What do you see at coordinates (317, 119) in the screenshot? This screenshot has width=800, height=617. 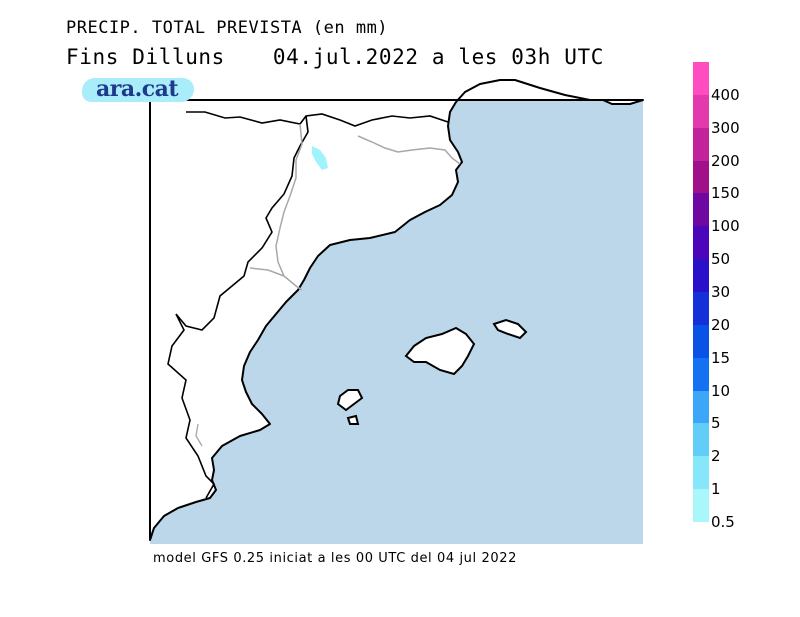 I see `northern-border` at bounding box center [317, 119].